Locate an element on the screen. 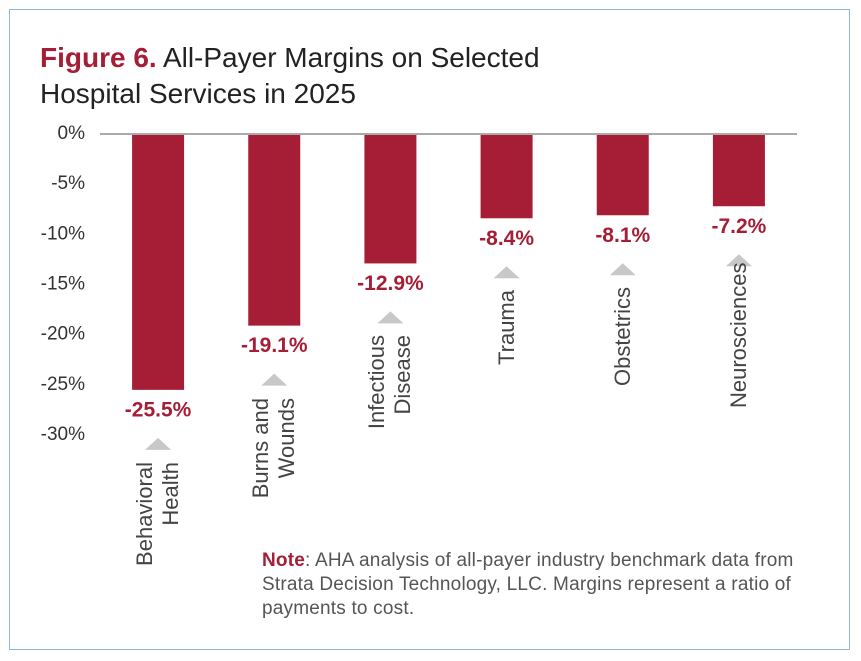 Image resolution: width=861 pixels, height=661 pixels. note-label: Note is located at coordinates (284, 560).